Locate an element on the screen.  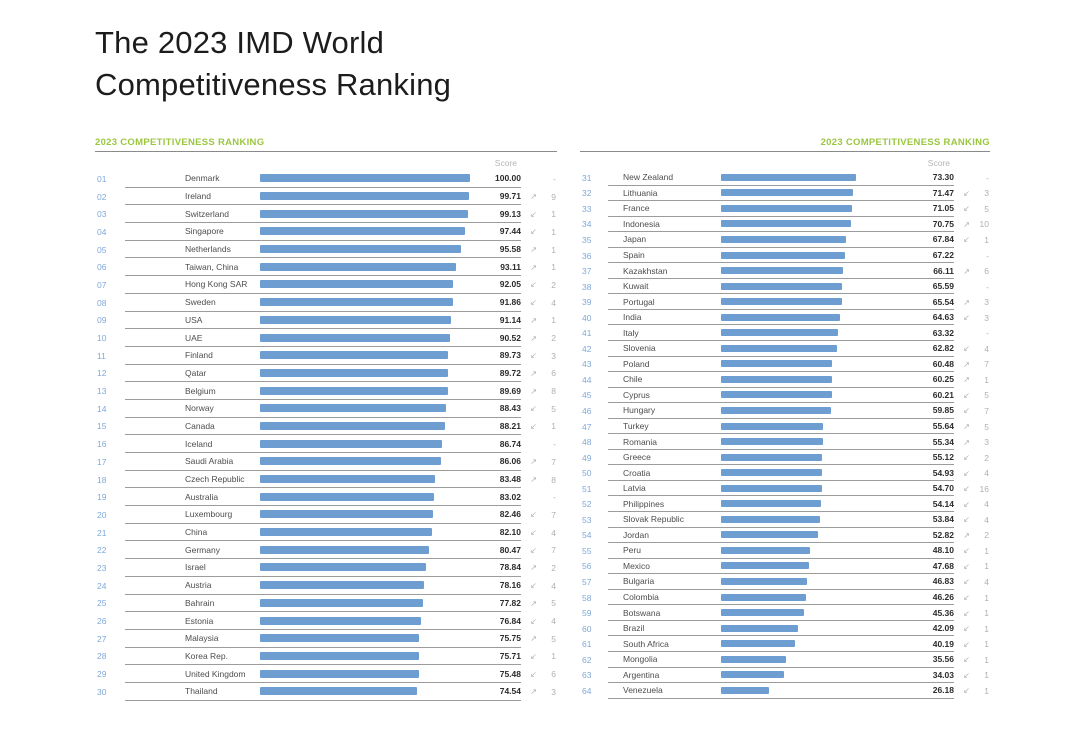
country-name: Slovenia is located at coordinates (639, 348).